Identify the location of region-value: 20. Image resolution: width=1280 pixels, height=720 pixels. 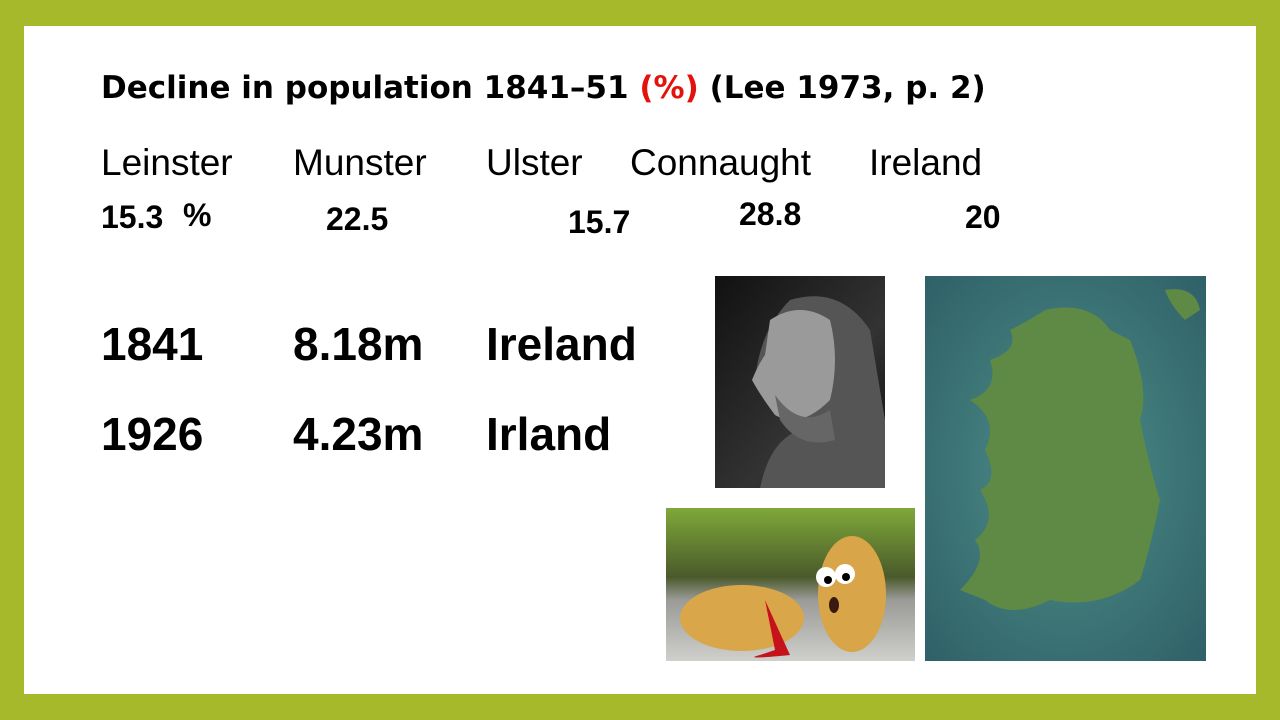
(983, 217).